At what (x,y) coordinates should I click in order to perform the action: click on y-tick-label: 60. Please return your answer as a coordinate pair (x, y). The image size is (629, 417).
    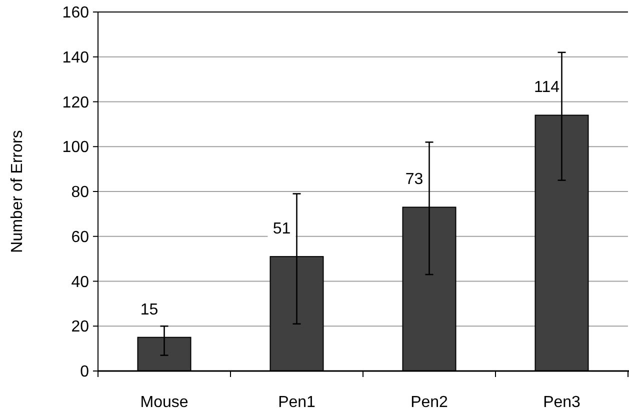
    Looking at the image, I should click on (80, 237).